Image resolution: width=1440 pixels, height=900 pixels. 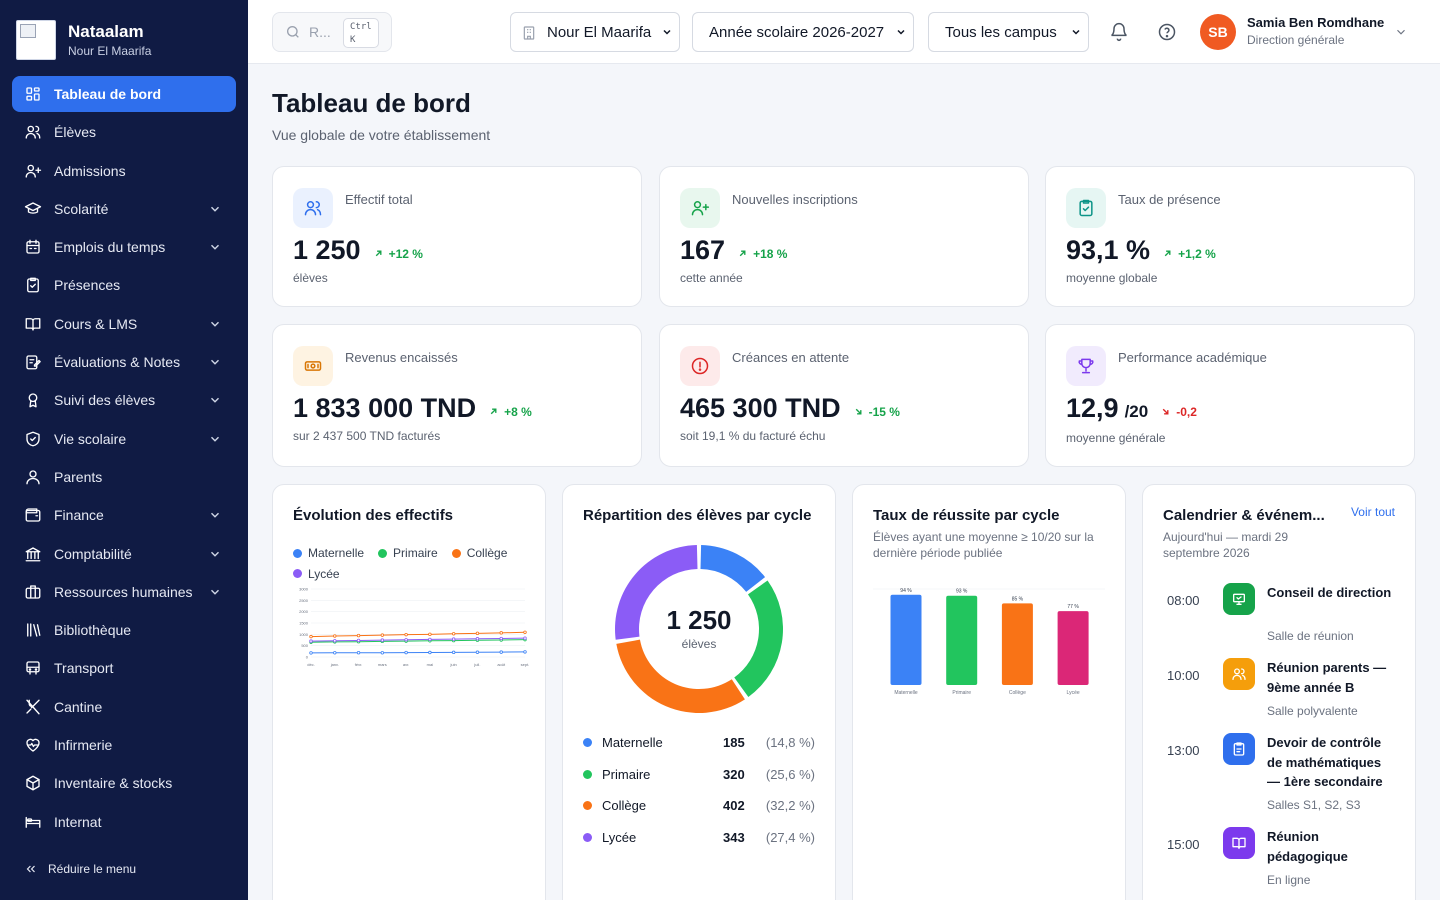 What do you see at coordinates (1018, 599) in the screenshot?
I see `bar-value-label: 85 %` at bounding box center [1018, 599].